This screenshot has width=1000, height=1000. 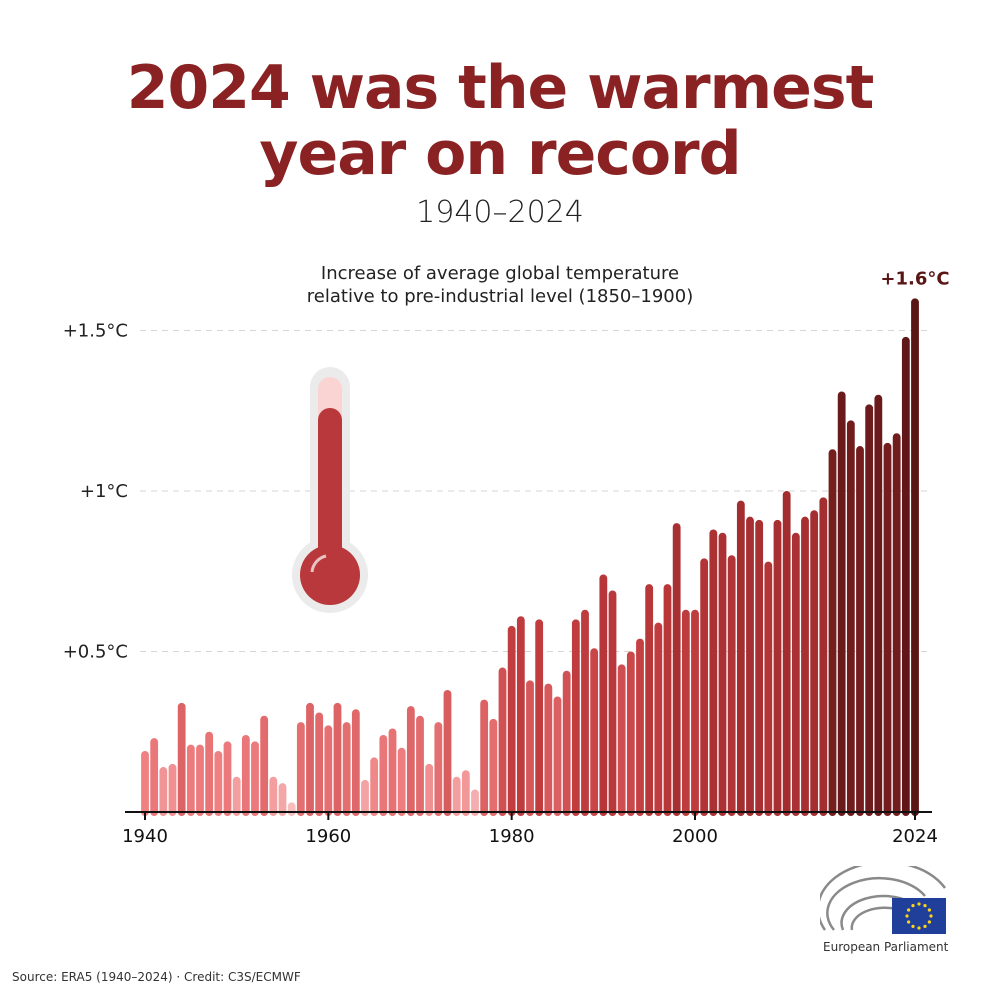 What do you see at coordinates (392, 772) in the screenshot?
I see `bar-1967` at bounding box center [392, 772].